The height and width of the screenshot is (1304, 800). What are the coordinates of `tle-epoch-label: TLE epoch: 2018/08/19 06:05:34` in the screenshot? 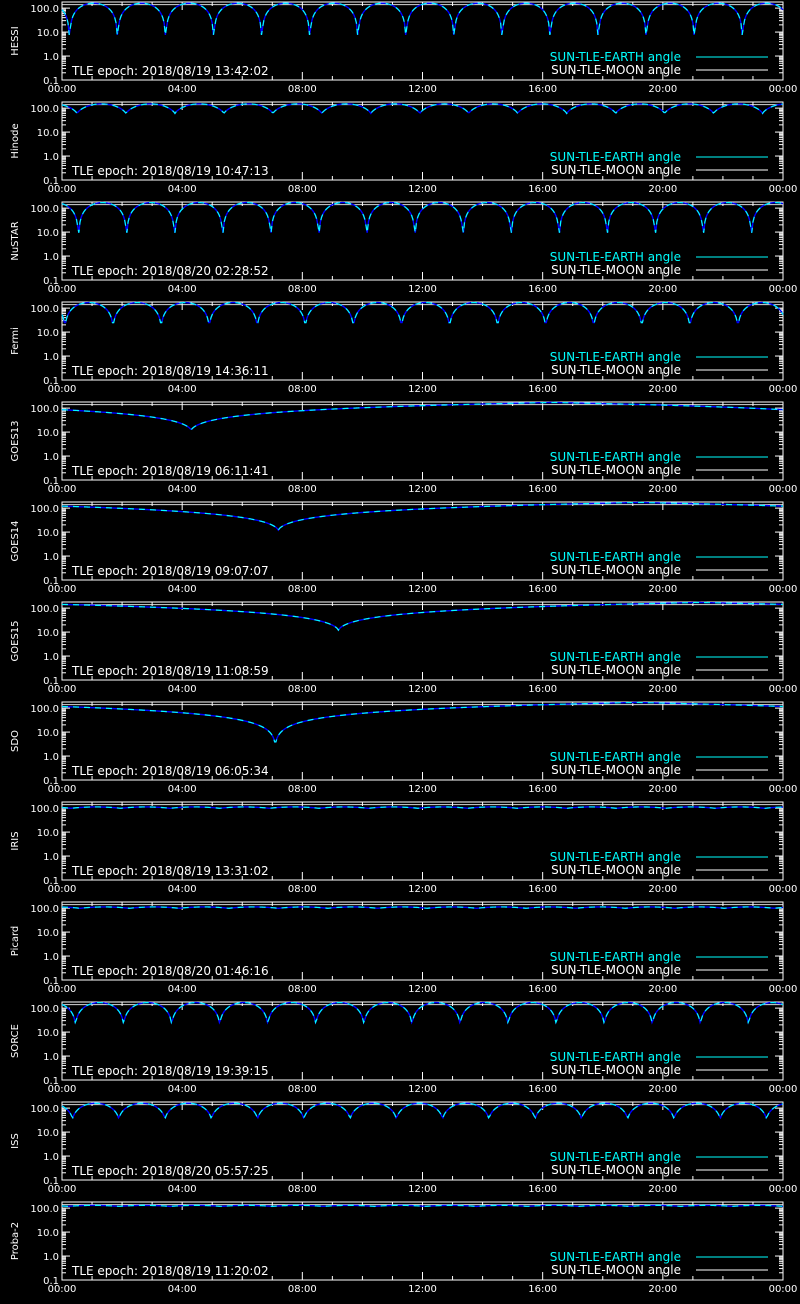 It's located at (170, 771).